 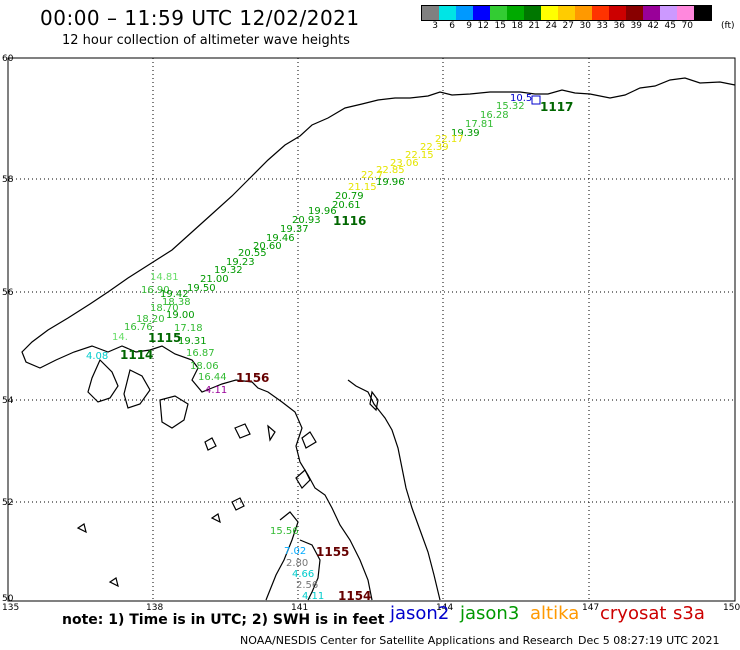 What do you see at coordinates (212, 377) in the screenshot?
I see `swh-observation: 16.44` at bounding box center [212, 377].